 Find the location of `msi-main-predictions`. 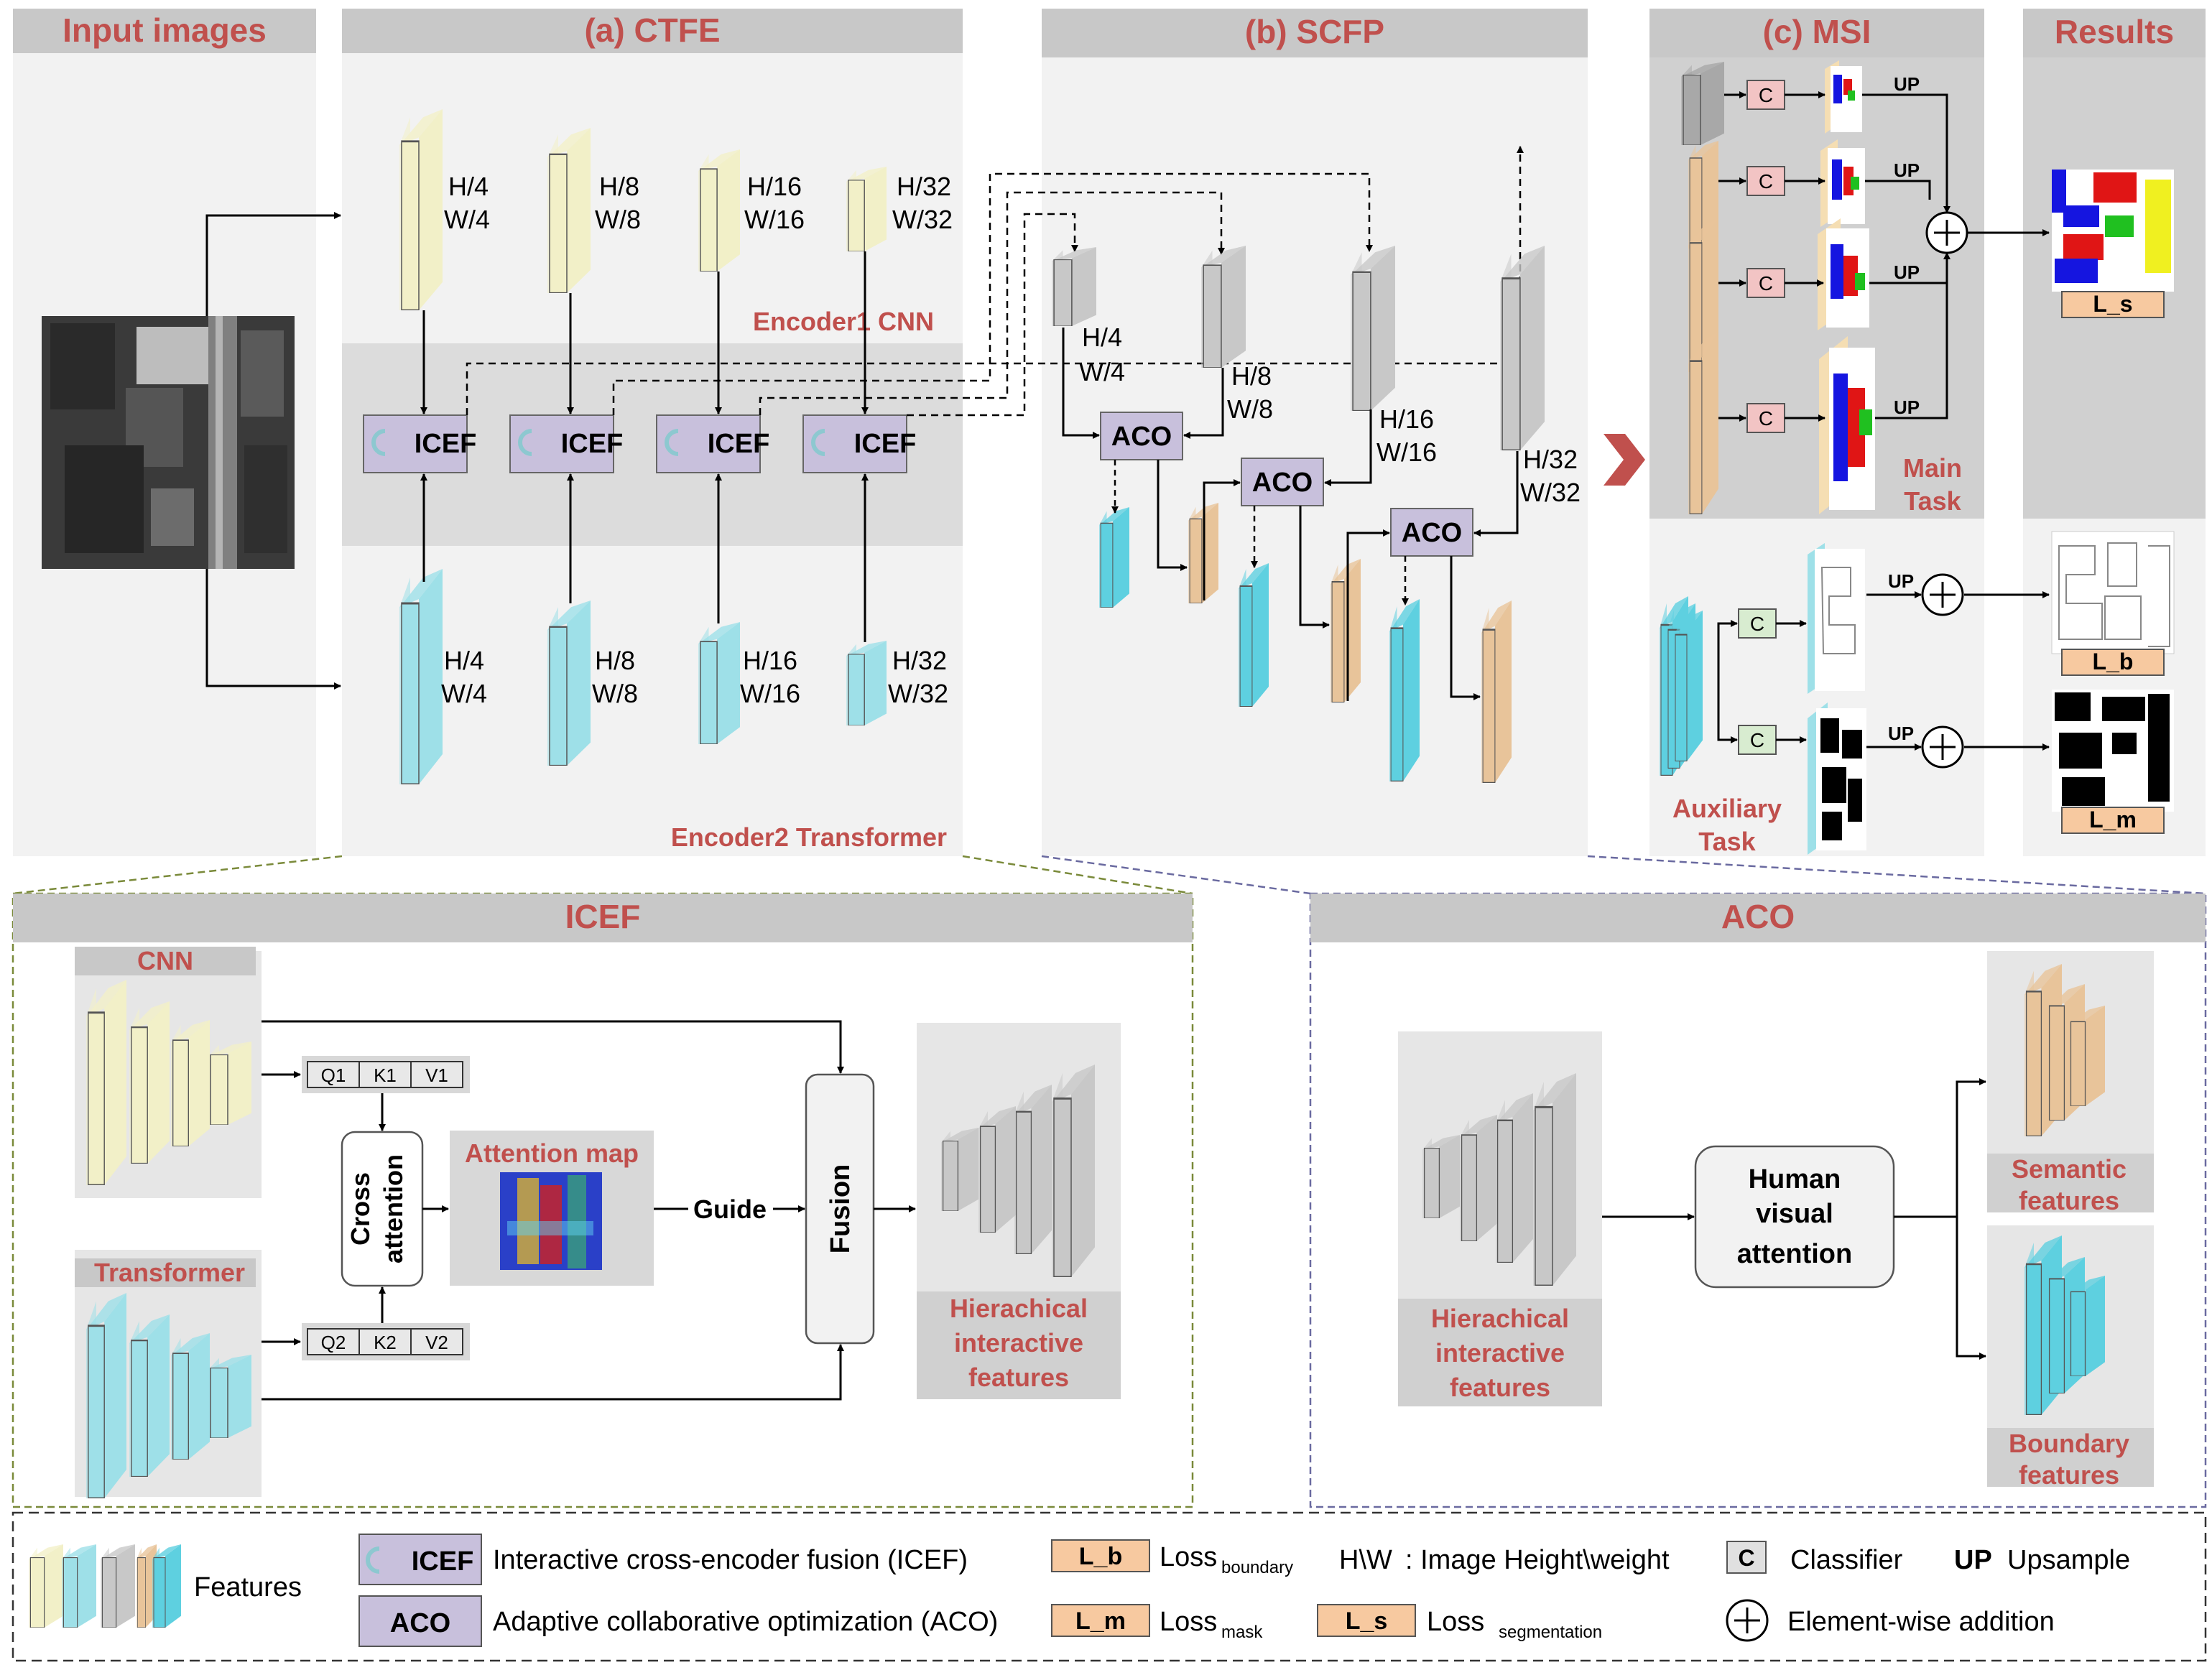

msi-main-predictions is located at coordinates (1847, 287).